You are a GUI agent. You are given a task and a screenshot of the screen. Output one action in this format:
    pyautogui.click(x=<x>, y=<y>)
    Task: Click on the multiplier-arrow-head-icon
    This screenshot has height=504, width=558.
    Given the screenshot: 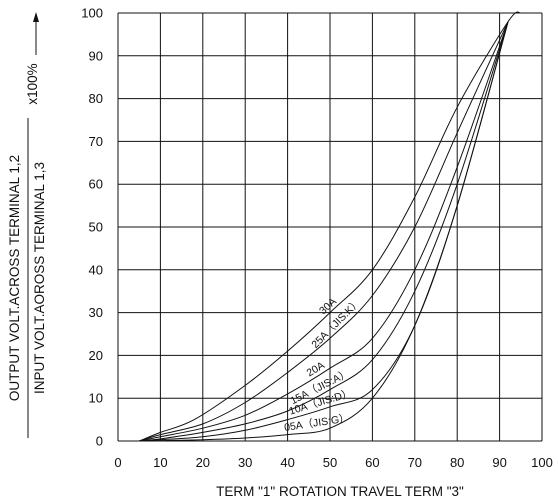 What is the action you would take?
    pyautogui.click(x=36, y=17)
    